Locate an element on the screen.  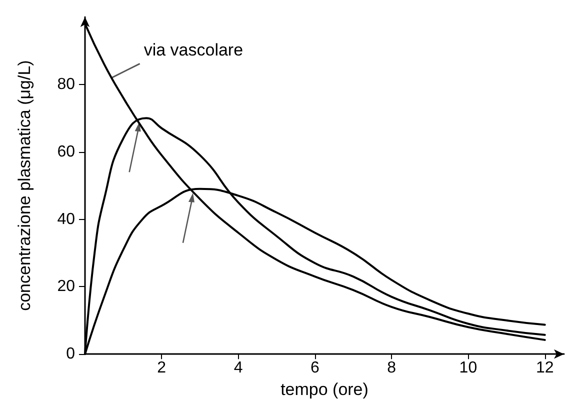
x-tick-label: 4 is located at coordinates (238, 368).